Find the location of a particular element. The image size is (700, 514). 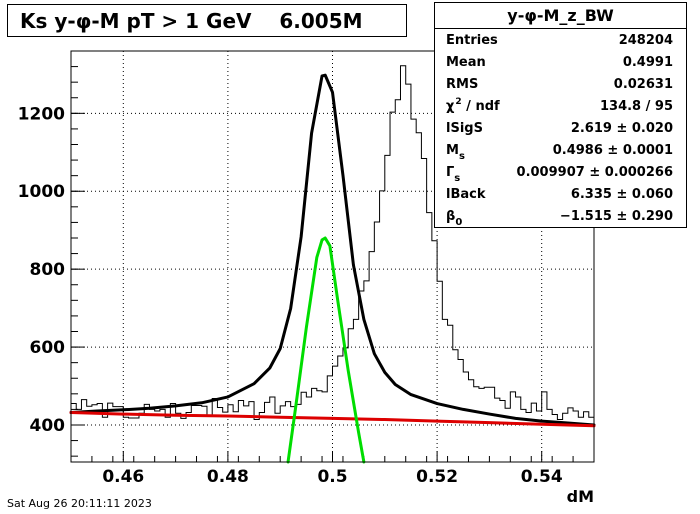

stat-label: χ2 / ndf is located at coordinates (473, 105).